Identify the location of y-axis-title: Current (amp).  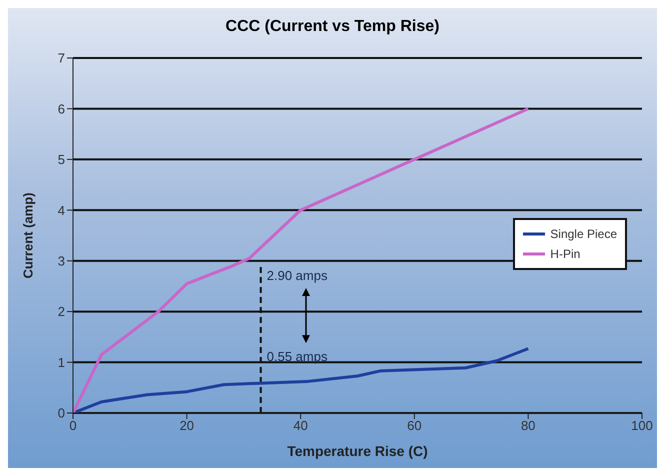
(28, 235).